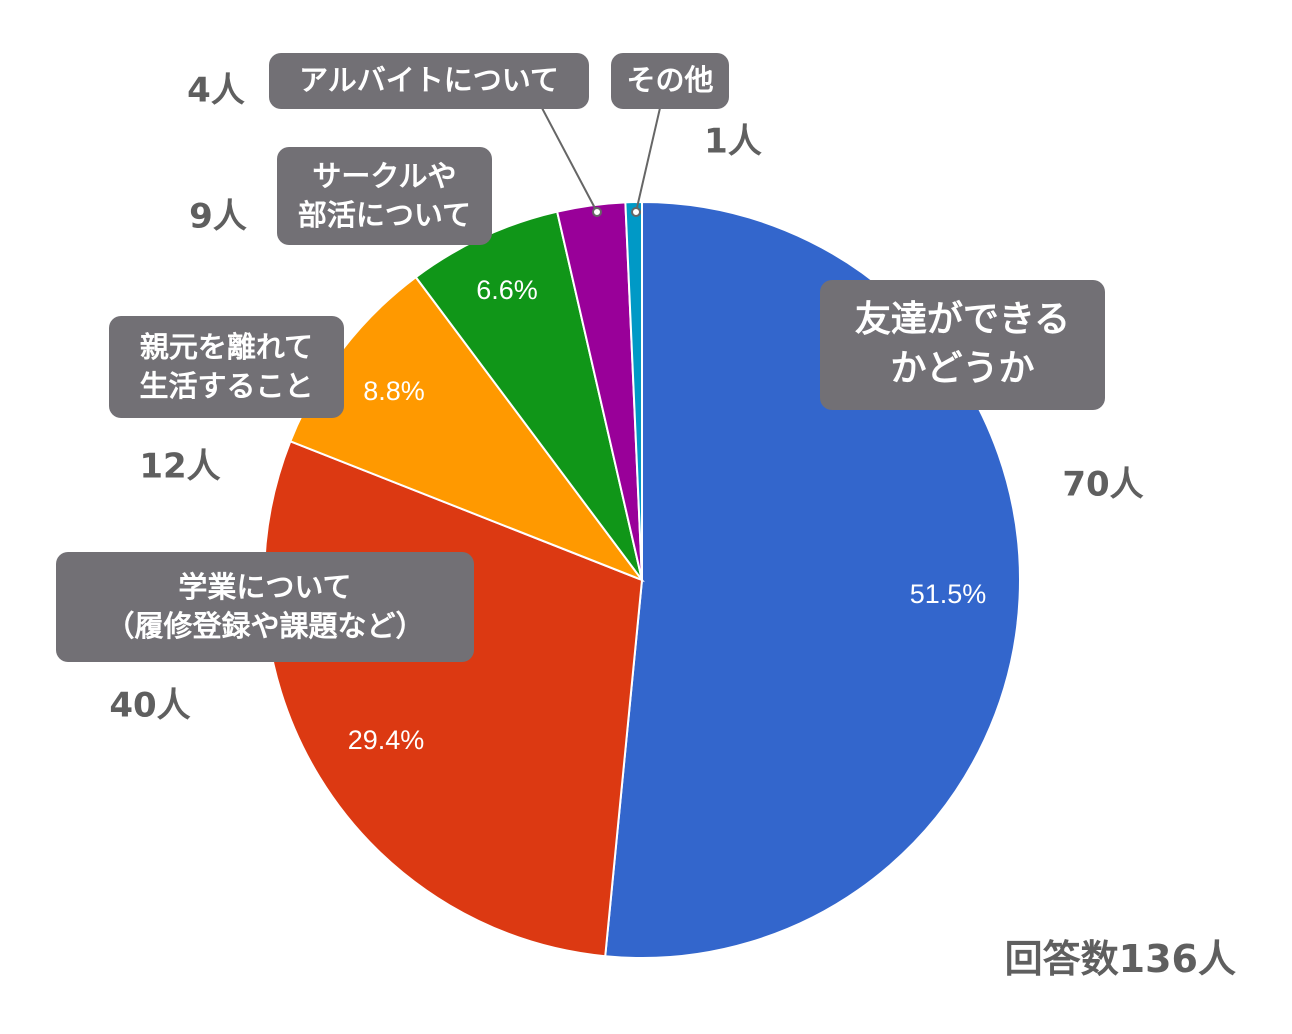  What do you see at coordinates (218, 217) in the screenshot?
I see `slice-count-label: 9人` at bounding box center [218, 217].